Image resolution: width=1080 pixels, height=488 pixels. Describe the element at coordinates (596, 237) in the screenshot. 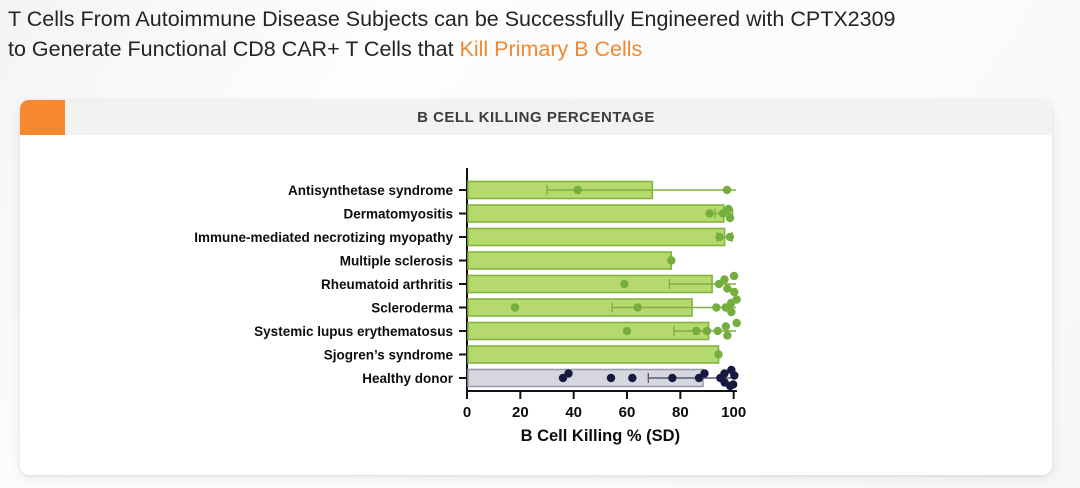

I see `bar-immune-mediated-necrotizing-myopathy` at that location.